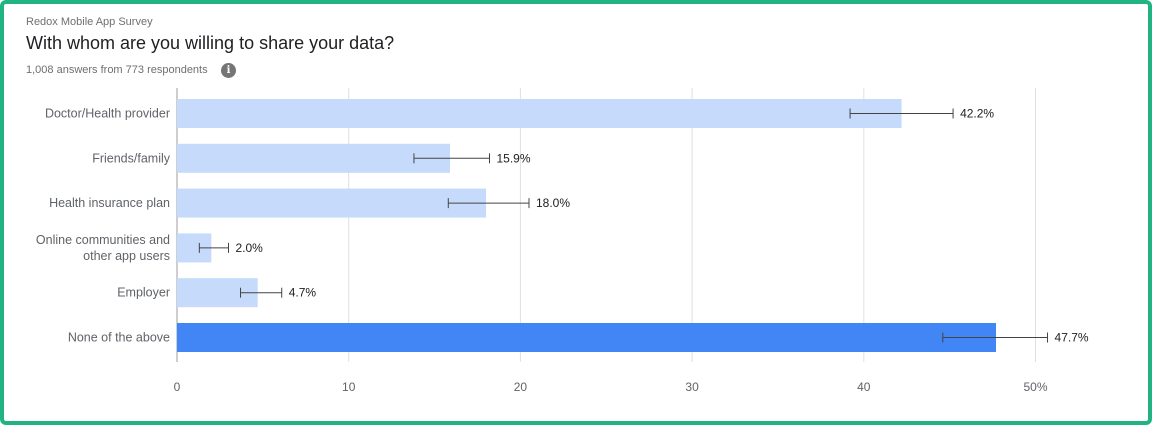 Image resolution: width=1152 pixels, height=425 pixels. I want to click on category-label: None of the above, so click(119, 338).